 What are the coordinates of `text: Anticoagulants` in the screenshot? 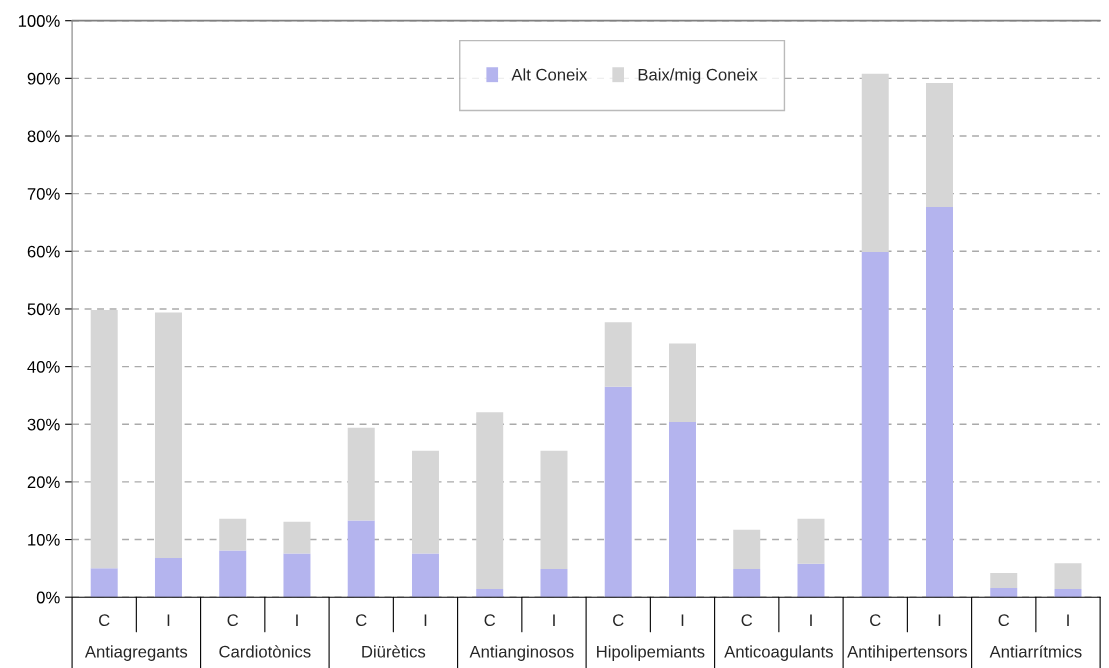 It's located at (778, 653).